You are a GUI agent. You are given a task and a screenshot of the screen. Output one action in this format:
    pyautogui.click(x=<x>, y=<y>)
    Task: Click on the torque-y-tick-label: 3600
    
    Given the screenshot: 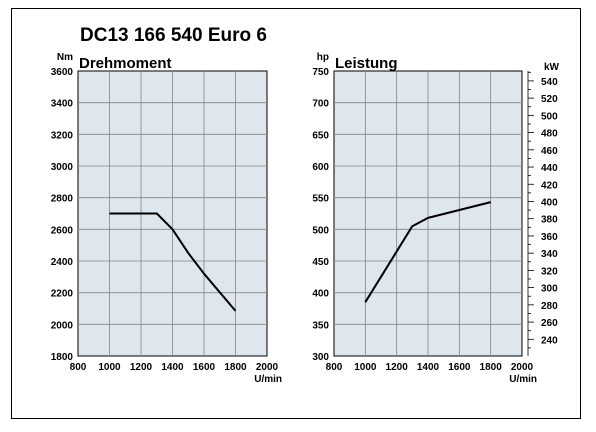 What is the action you would take?
    pyautogui.click(x=62, y=72)
    